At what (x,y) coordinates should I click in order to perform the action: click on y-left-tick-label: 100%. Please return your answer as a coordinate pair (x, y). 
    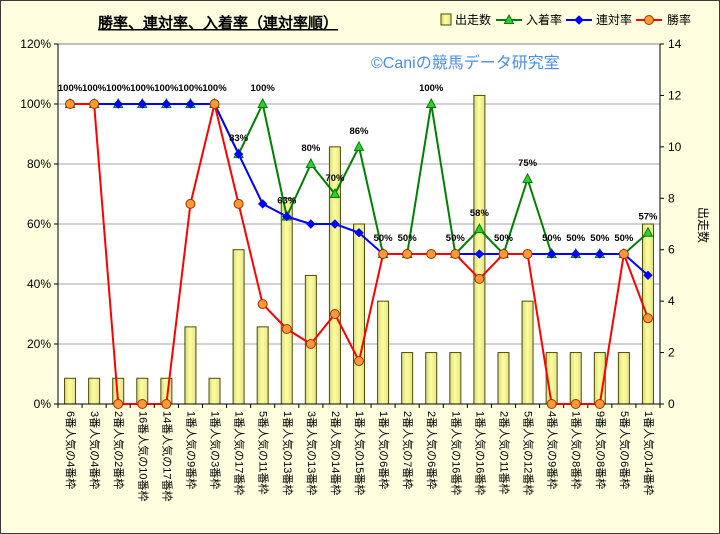
    Looking at the image, I should click on (35, 104).